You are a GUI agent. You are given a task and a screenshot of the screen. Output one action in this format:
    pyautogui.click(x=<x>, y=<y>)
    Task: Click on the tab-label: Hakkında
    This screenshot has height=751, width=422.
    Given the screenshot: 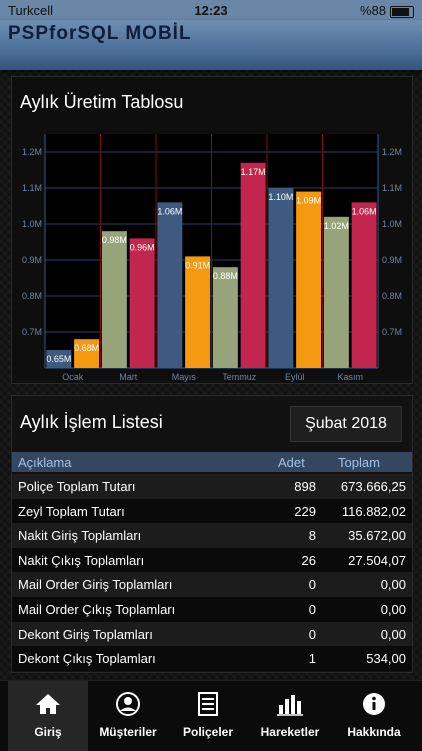 What is the action you would take?
    pyautogui.click(x=374, y=732)
    